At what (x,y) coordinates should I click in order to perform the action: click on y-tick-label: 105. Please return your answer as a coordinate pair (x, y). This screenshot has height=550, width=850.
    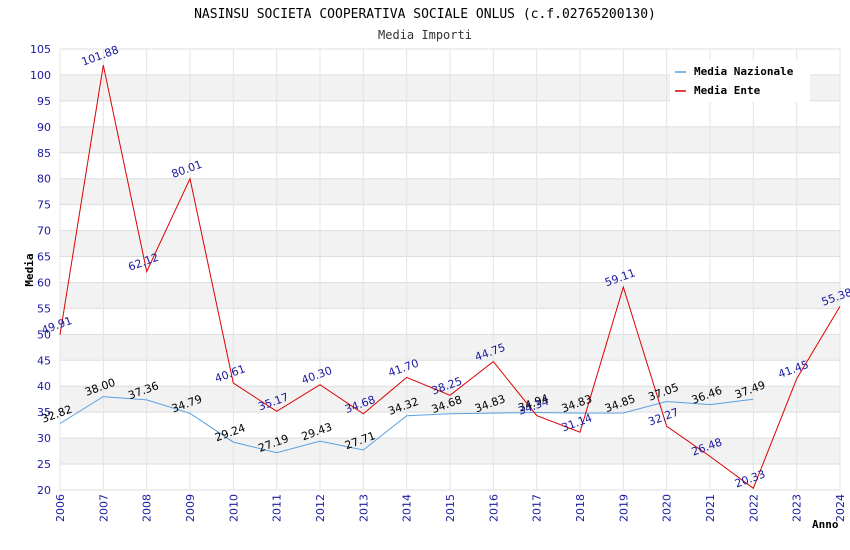
    Looking at the image, I should click on (40, 49).